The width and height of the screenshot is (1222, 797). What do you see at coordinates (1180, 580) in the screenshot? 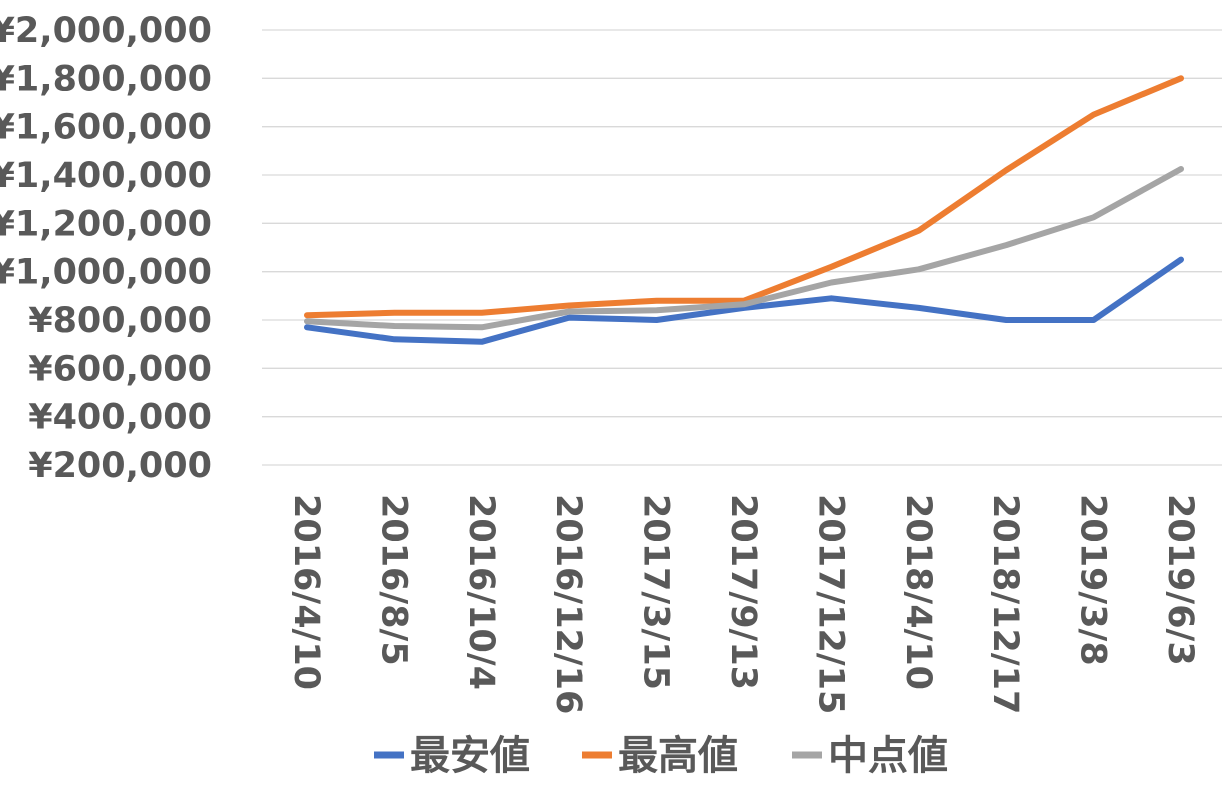
I see `x-tick-label: 2019/6/3` at bounding box center [1180, 580].